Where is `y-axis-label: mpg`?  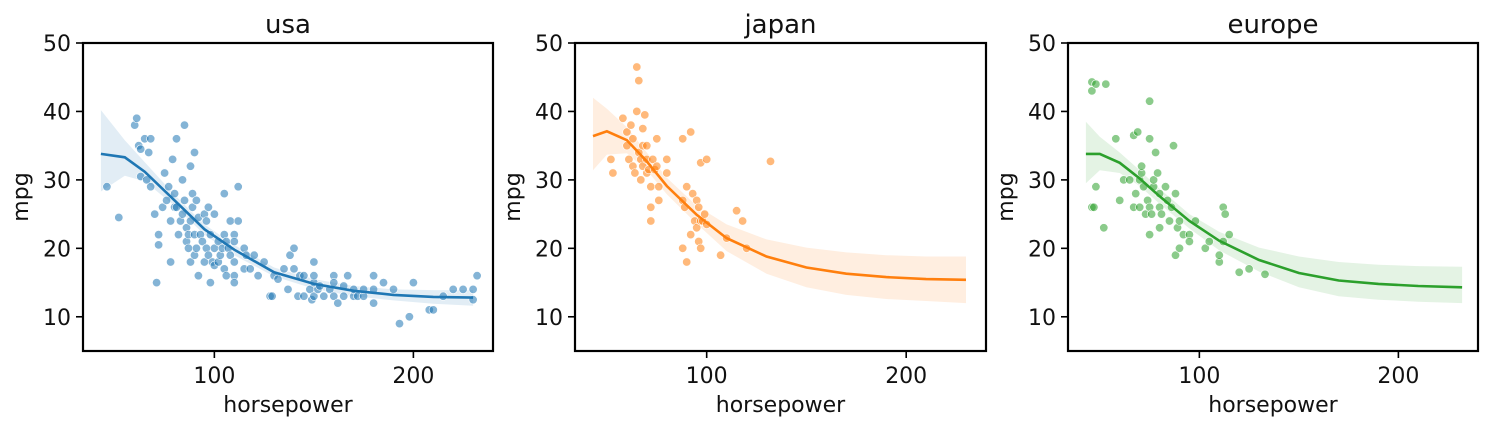 y-axis-label: mpg is located at coordinates (513, 196).